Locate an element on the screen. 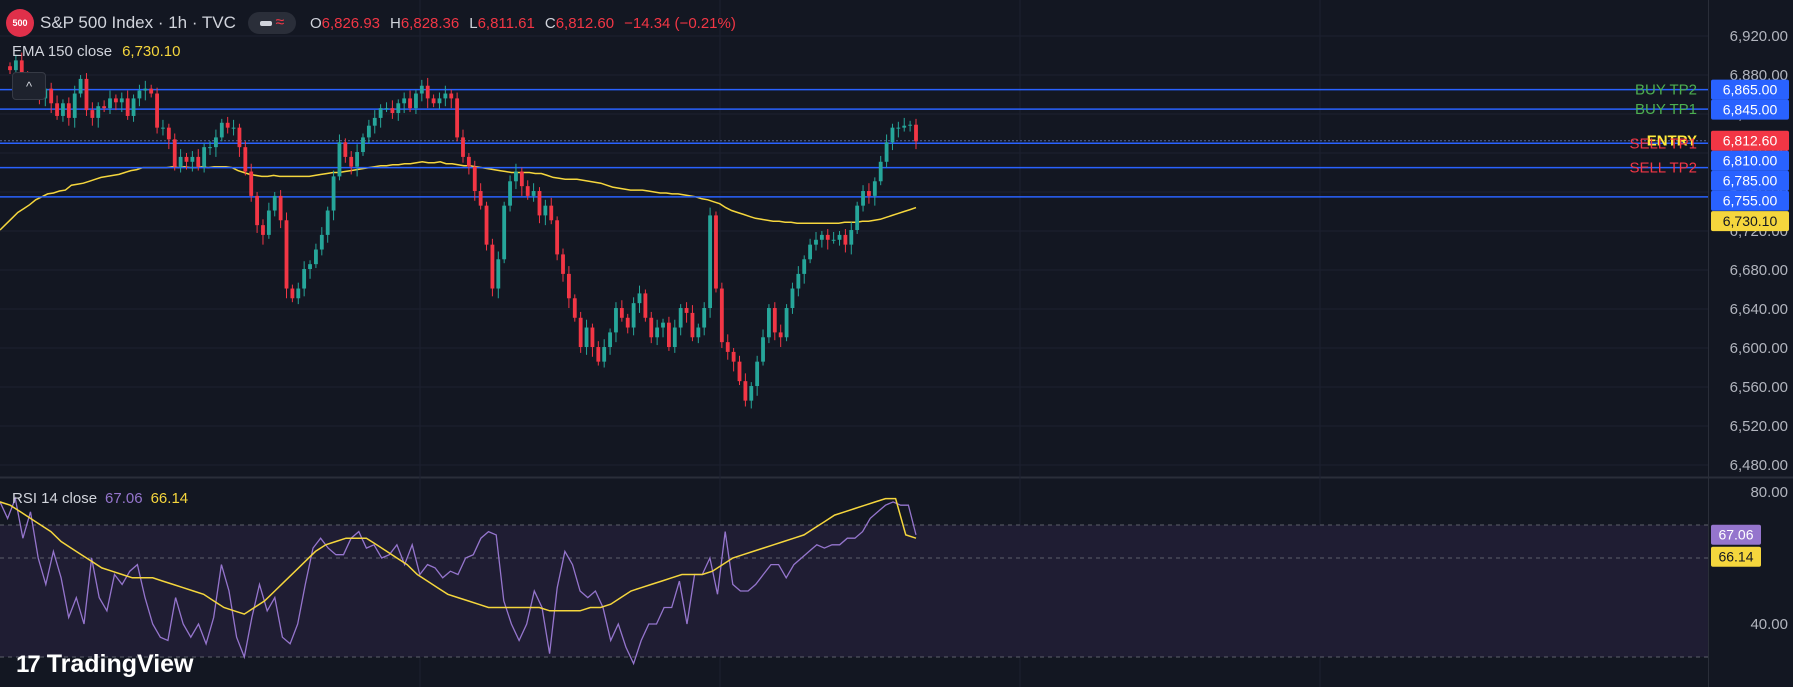 The image size is (1793, 687). symbol-logo: 500 is located at coordinates (20, 23).